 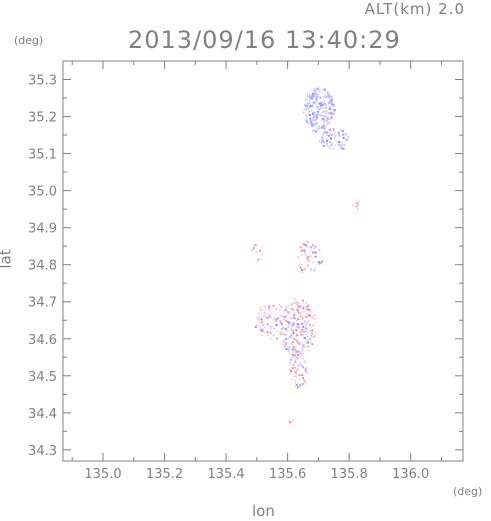 I want to click on echo-layer, so click(x=305, y=255).